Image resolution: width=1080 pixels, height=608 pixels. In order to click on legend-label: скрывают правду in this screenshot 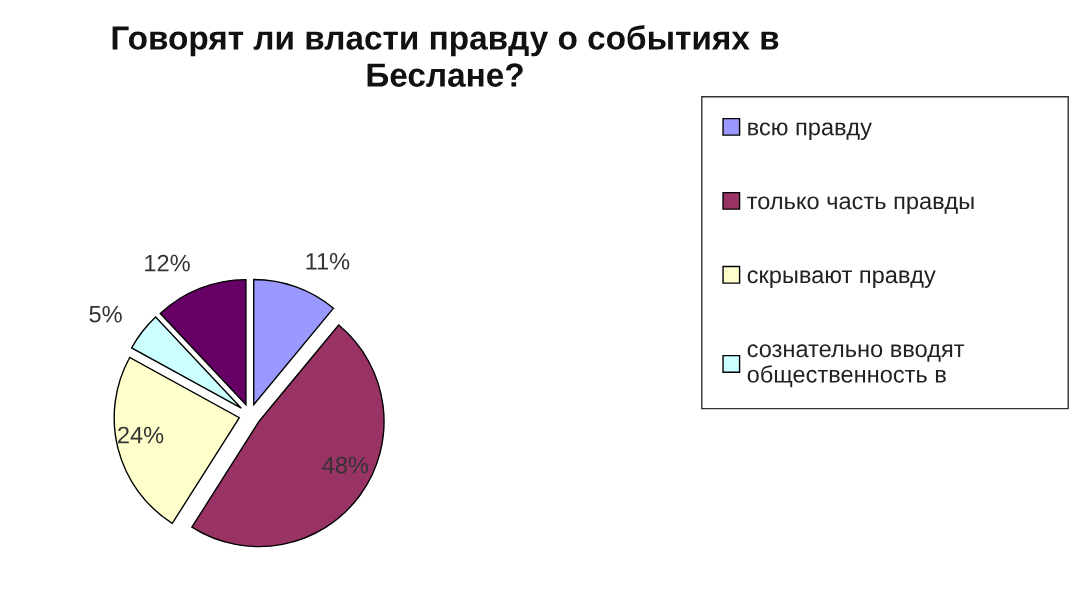, I will do `click(841, 279)`.